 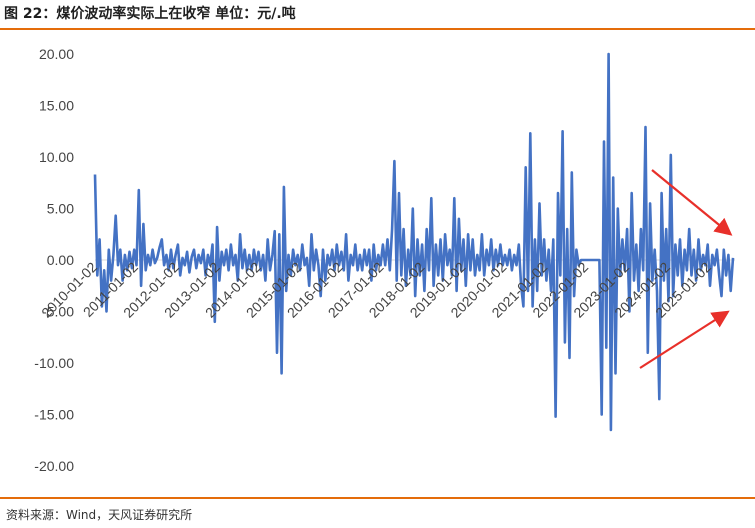 What do you see at coordinates (54, 363) in the screenshot?
I see `y-tick-label: -10.00` at bounding box center [54, 363].